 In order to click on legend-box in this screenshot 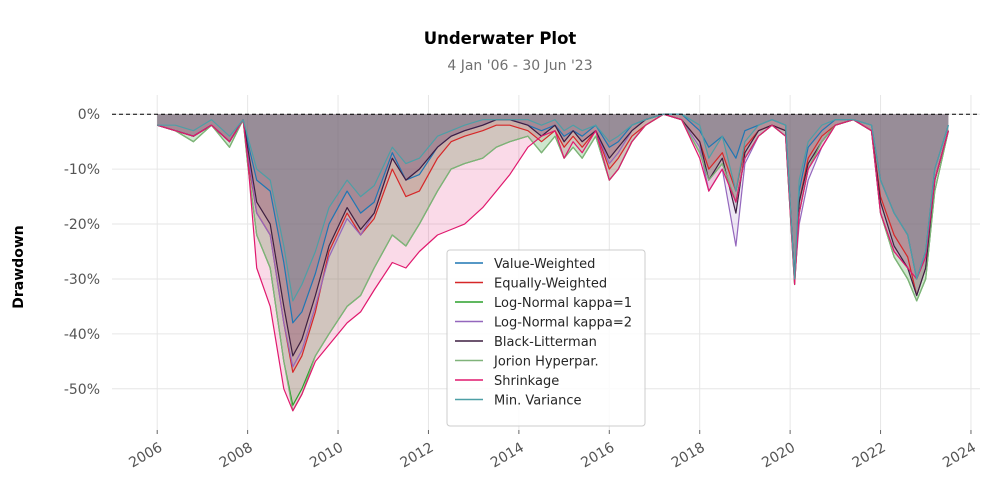, I will do `click(546, 338)`.